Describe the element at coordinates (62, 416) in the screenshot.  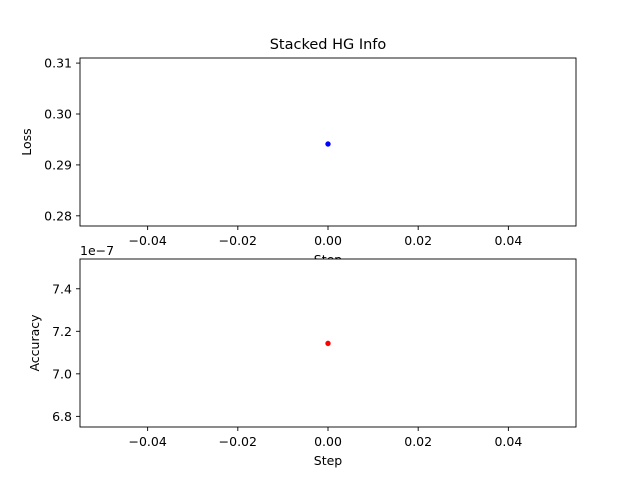
I see `y-tick-label: 6.8` at that location.